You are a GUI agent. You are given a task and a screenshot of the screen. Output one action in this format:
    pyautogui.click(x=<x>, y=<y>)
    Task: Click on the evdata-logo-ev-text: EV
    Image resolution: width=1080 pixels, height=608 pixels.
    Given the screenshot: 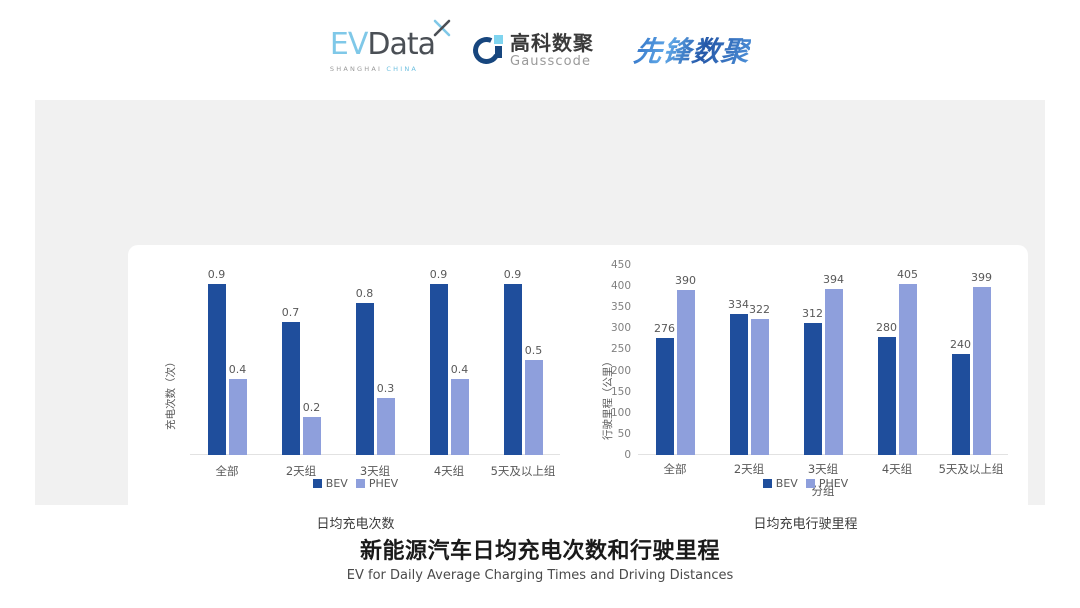 What is the action you would take?
    pyautogui.click(x=348, y=44)
    